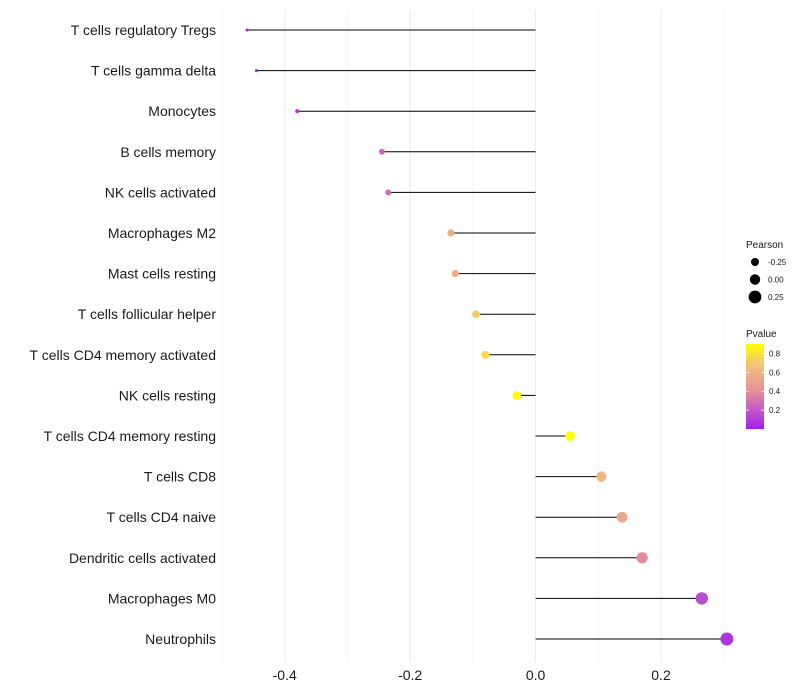 The width and height of the screenshot is (800, 700). What do you see at coordinates (130, 436) in the screenshot?
I see `category-label: T cells CD4 memory resting` at bounding box center [130, 436].